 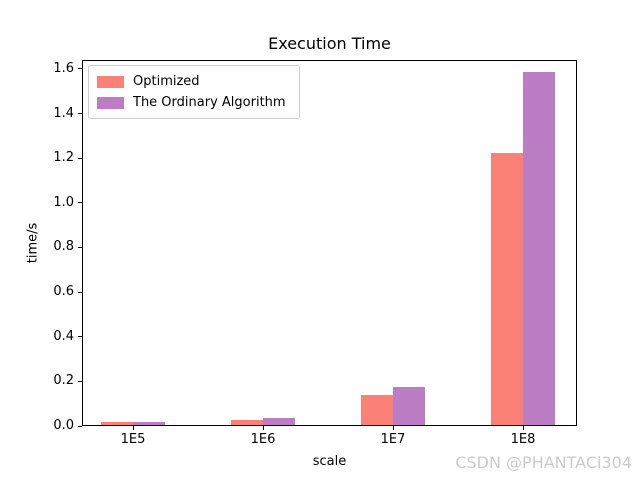 What do you see at coordinates (33, 243) in the screenshot?
I see `y-axis-label: time/s` at bounding box center [33, 243].